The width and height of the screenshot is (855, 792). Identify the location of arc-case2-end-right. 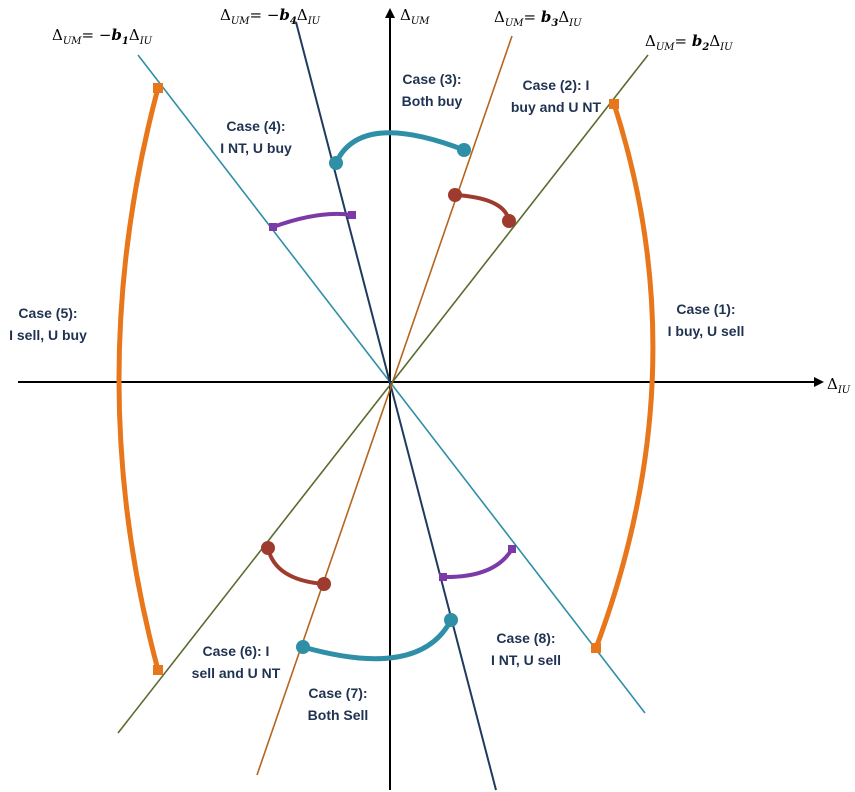
(509, 221).